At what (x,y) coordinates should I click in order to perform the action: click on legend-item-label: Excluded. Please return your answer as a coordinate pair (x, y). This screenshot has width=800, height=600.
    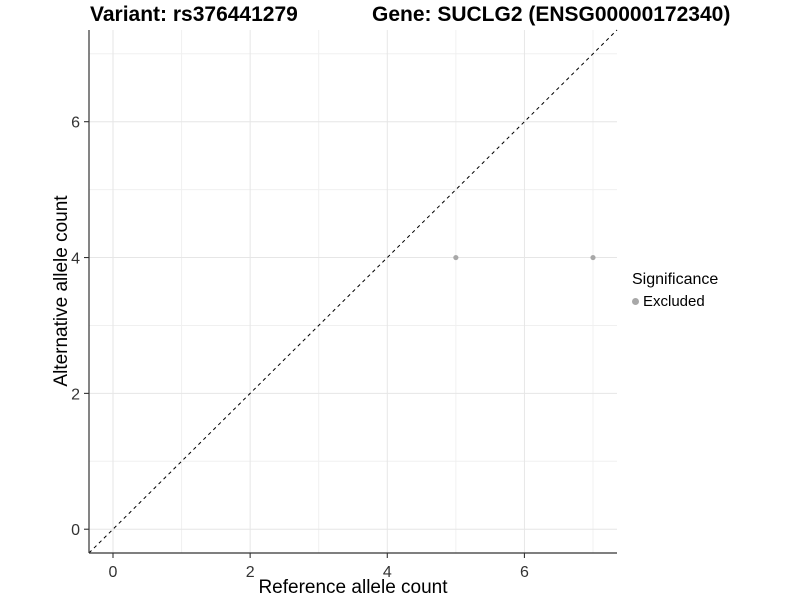
    Looking at the image, I should click on (674, 301).